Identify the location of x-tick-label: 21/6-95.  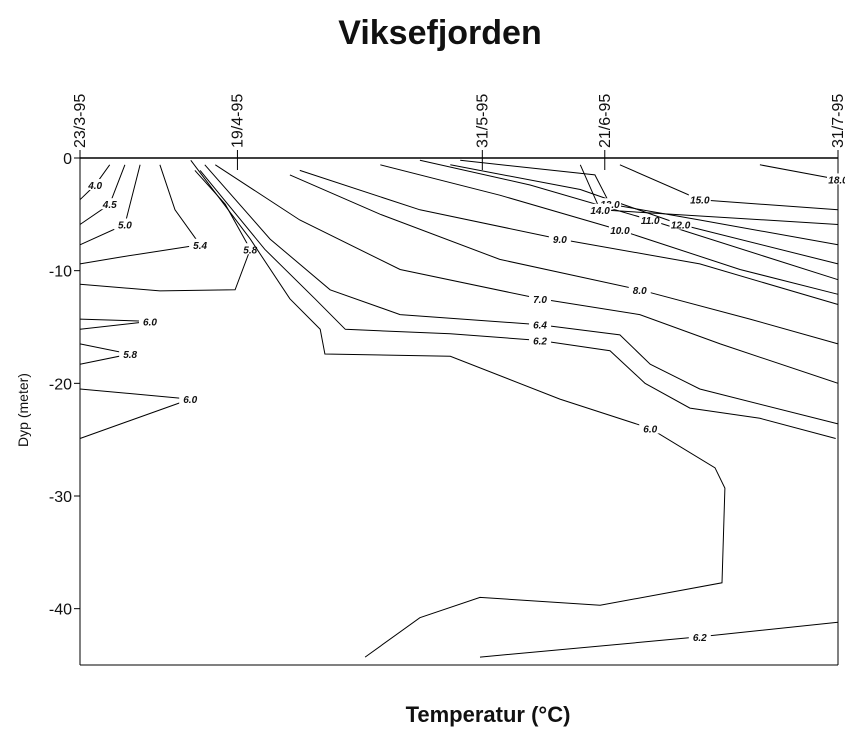
(605, 121).